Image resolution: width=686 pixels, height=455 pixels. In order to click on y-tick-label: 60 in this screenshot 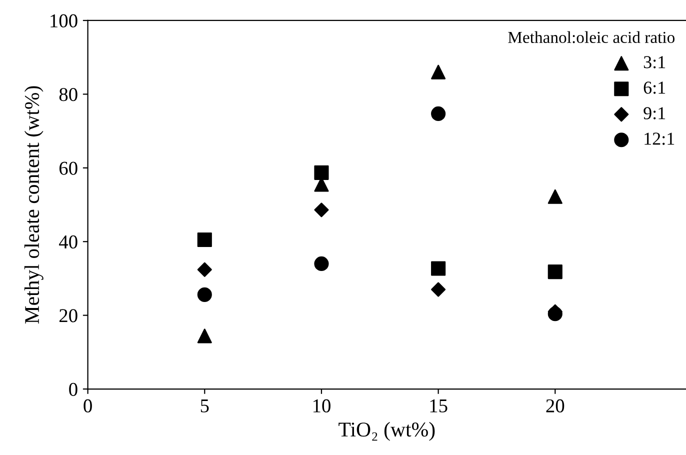, I will do `click(68, 168)`.